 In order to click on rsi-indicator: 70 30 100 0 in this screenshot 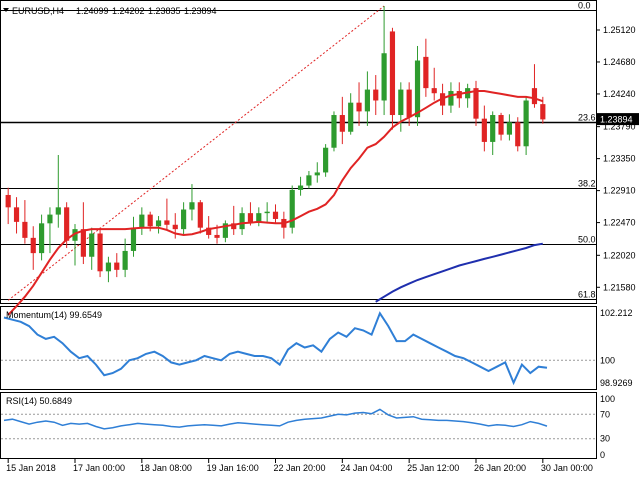, I will do `click(308, 427)`.